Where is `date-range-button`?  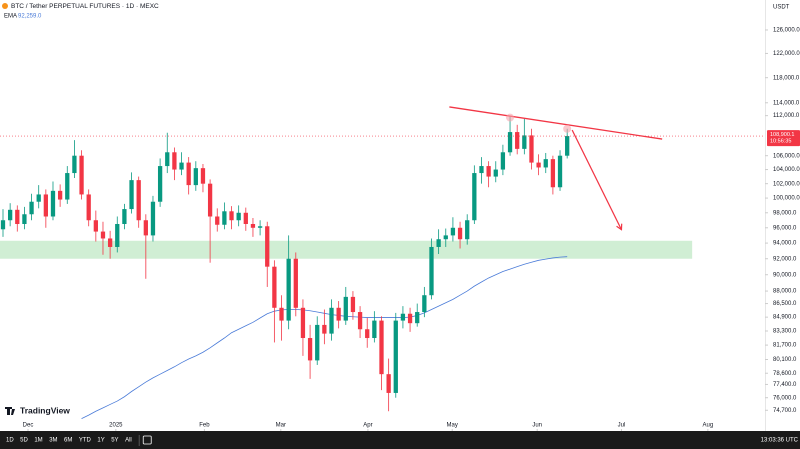 date-range-button is located at coordinates (147, 440).